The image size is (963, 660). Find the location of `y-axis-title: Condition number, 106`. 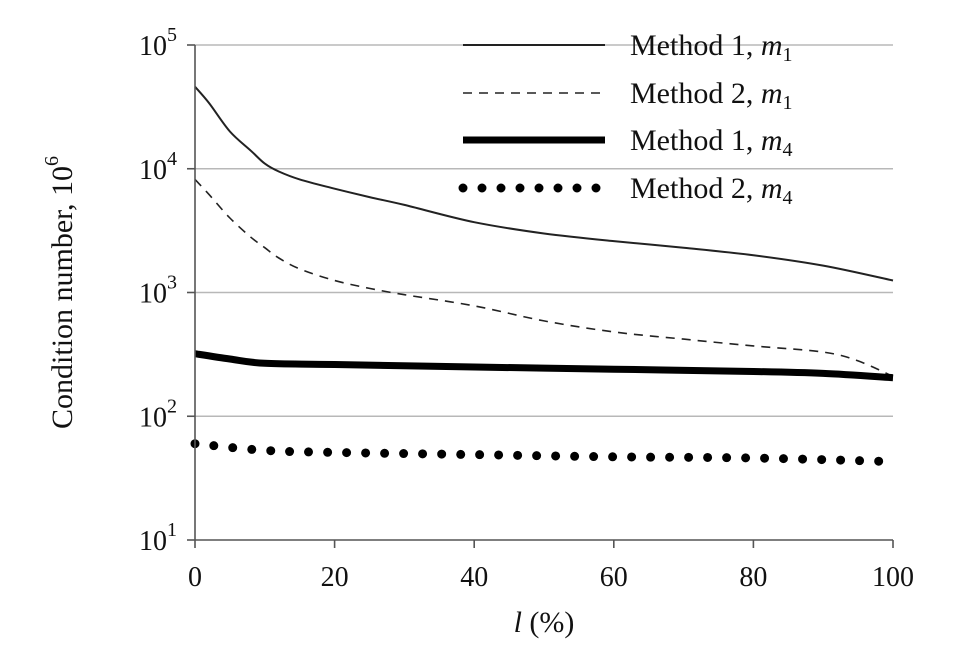

y-axis-title: Condition number, 106 is located at coordinates (60, 292).